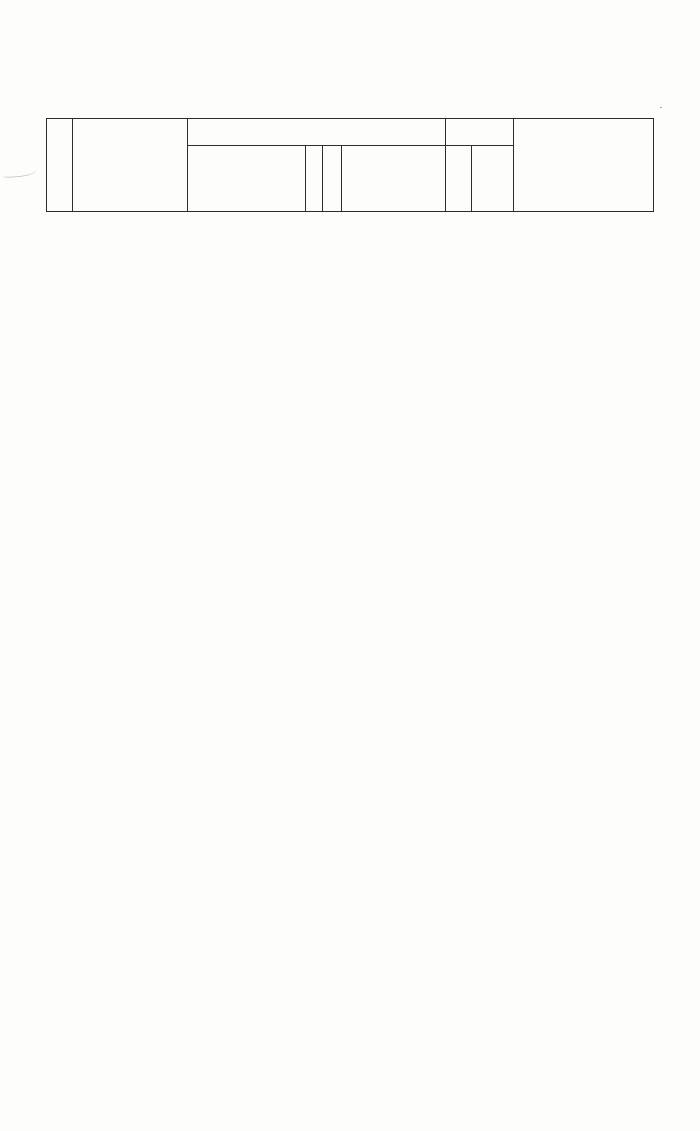 Image resolution: width=700 pixels, height=1131 pixels. Describe the element at coordinates (350, 241) in the screenshot. I see `section-gangers` at that location.